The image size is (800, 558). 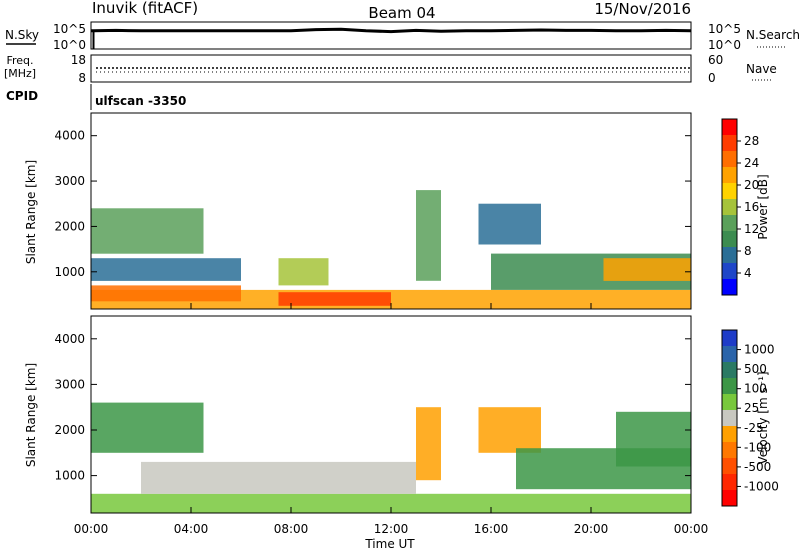 I want to click on power-ylabel: Slant Range [km], so click(x=31, y=212).